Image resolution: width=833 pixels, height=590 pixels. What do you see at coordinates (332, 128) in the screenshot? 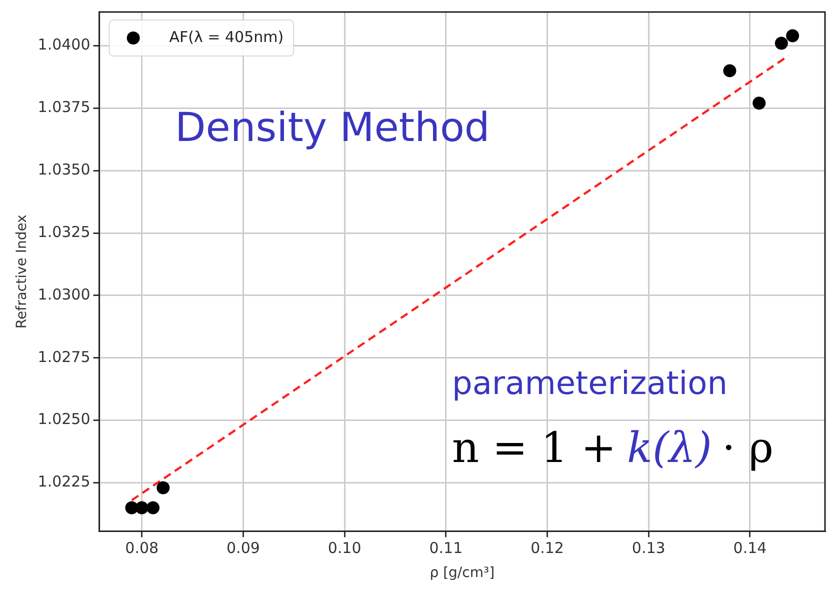
I see `annotation: Density Method` at bounding box center [332, 128].